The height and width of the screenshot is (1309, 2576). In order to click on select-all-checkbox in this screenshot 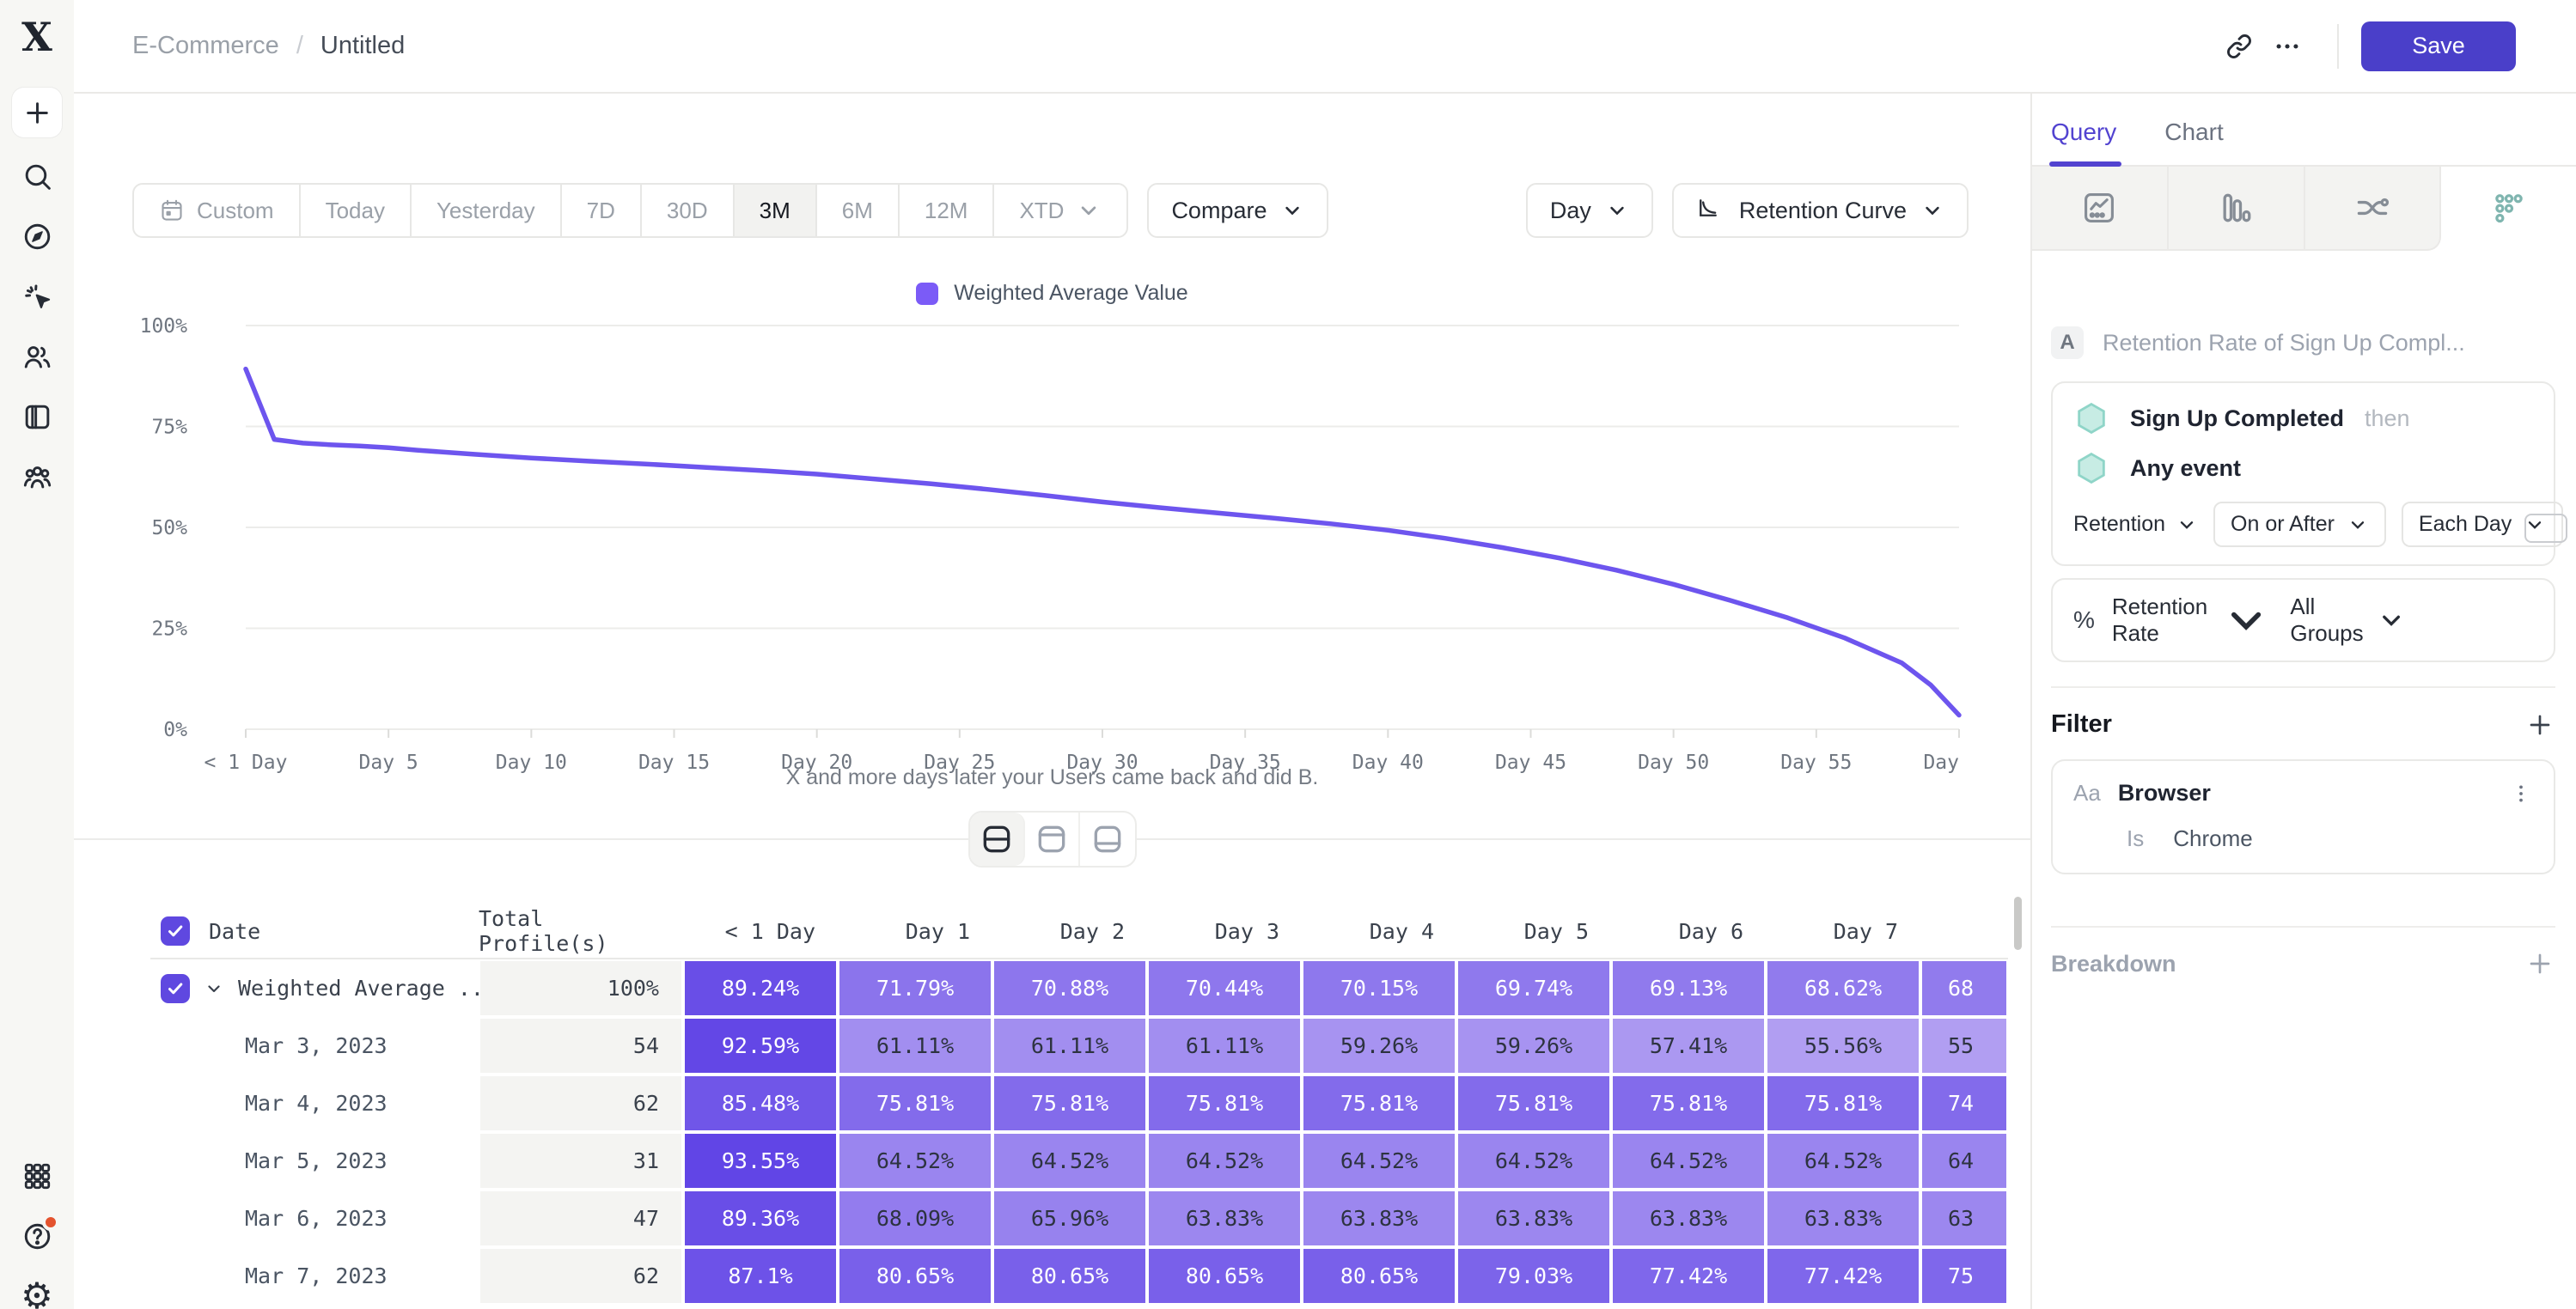, I will do `click(175, 931)`.